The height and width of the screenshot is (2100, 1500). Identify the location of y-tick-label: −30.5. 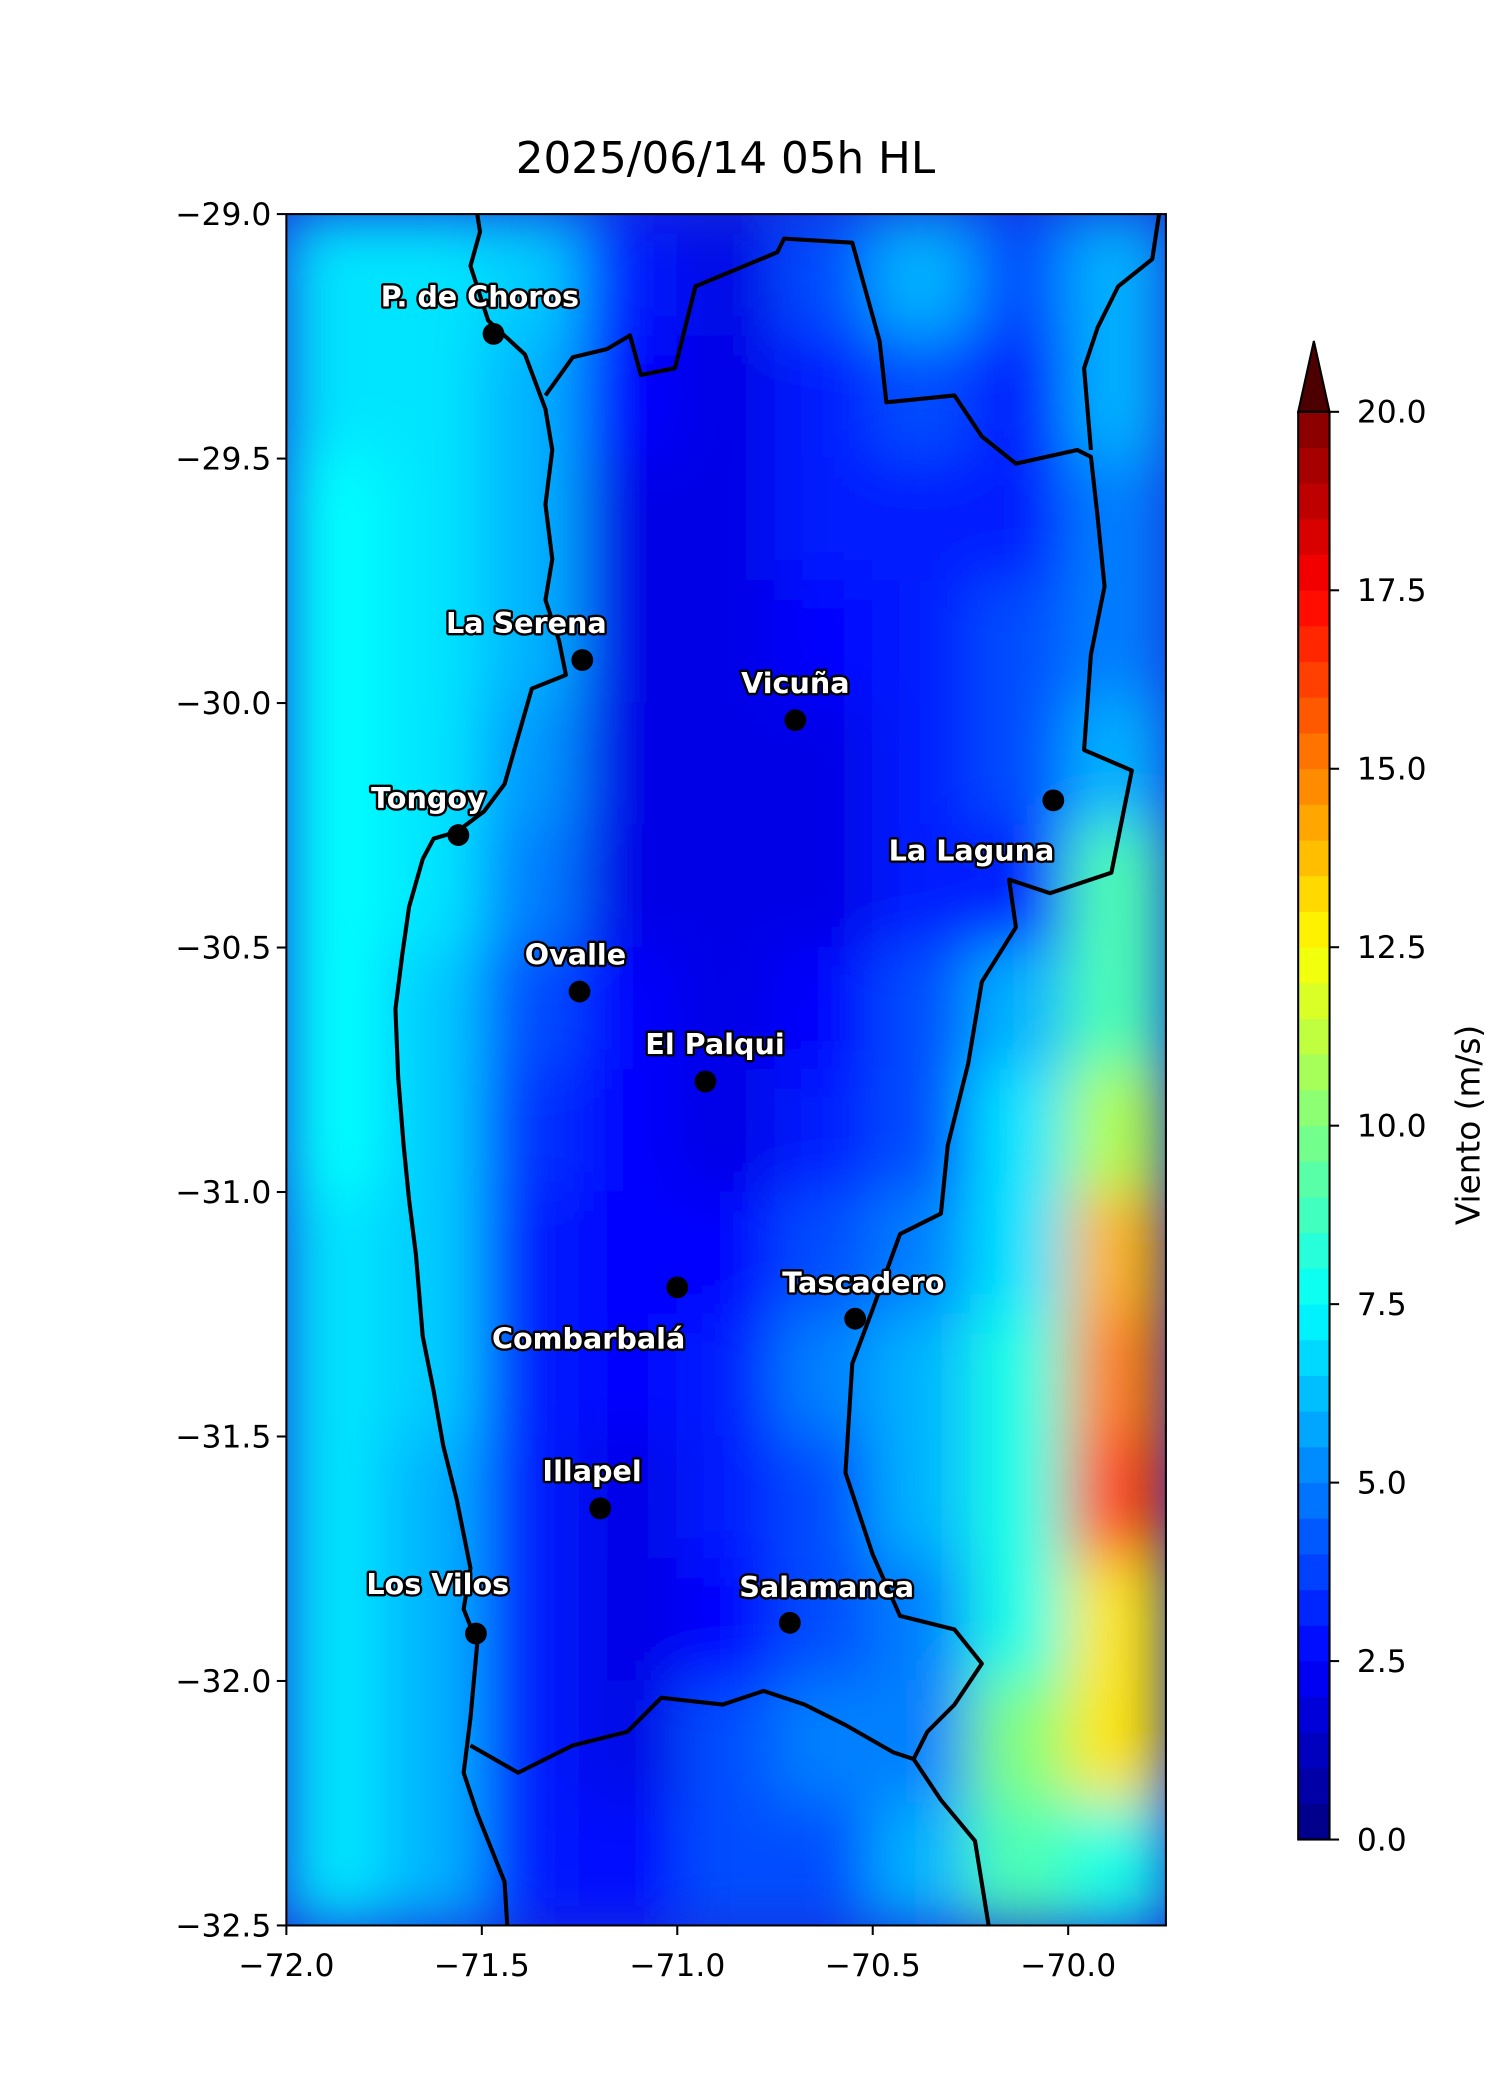
(223, 948).